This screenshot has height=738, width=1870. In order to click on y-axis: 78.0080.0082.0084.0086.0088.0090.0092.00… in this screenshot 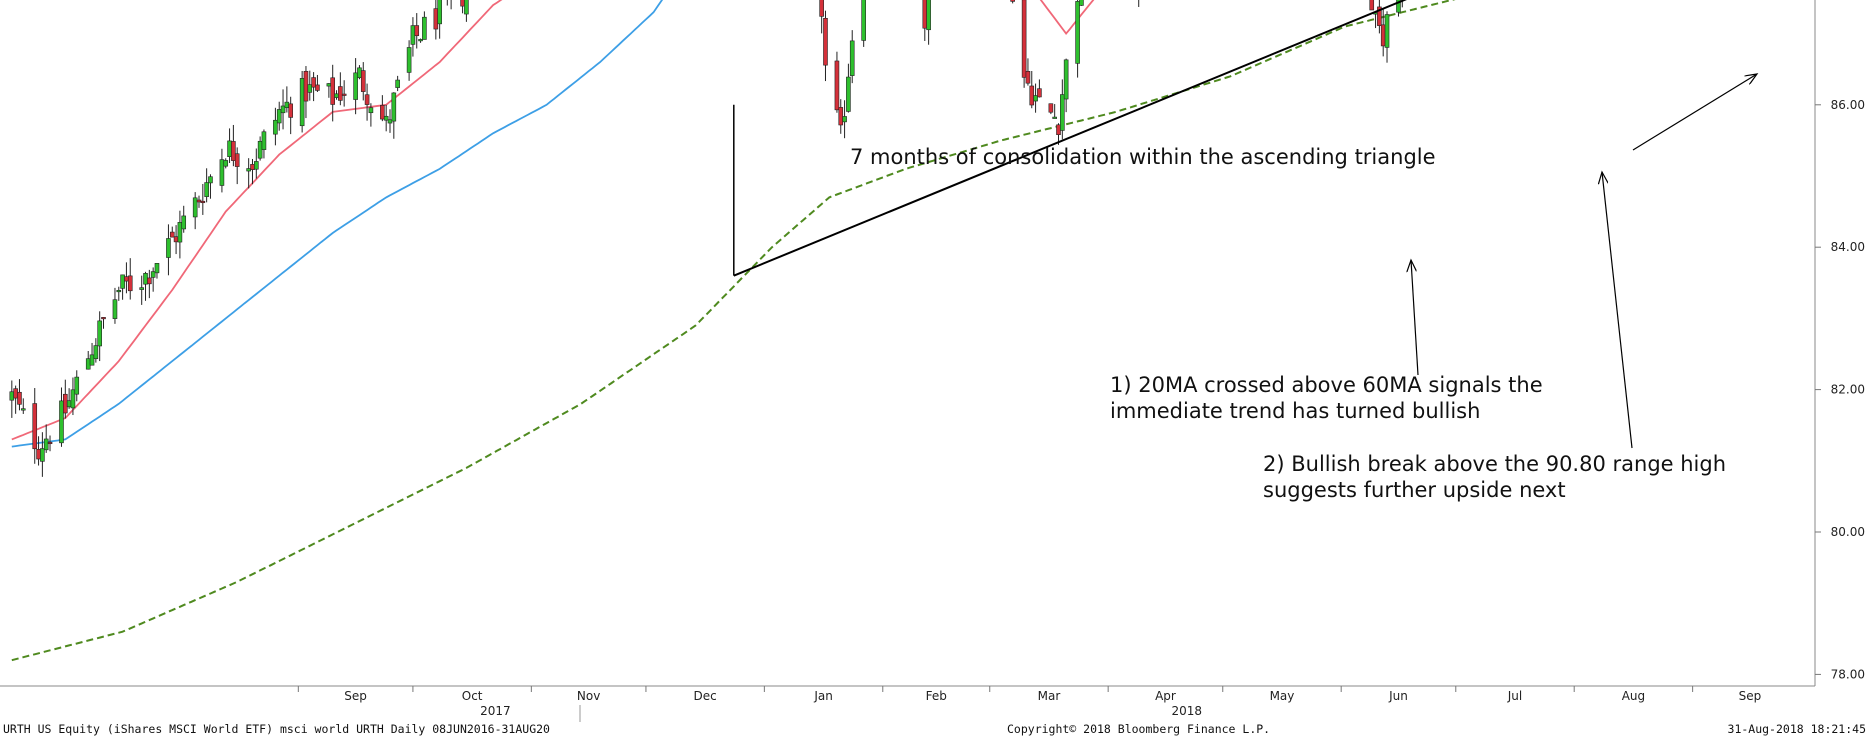, I will do `click(1840, 389)`.